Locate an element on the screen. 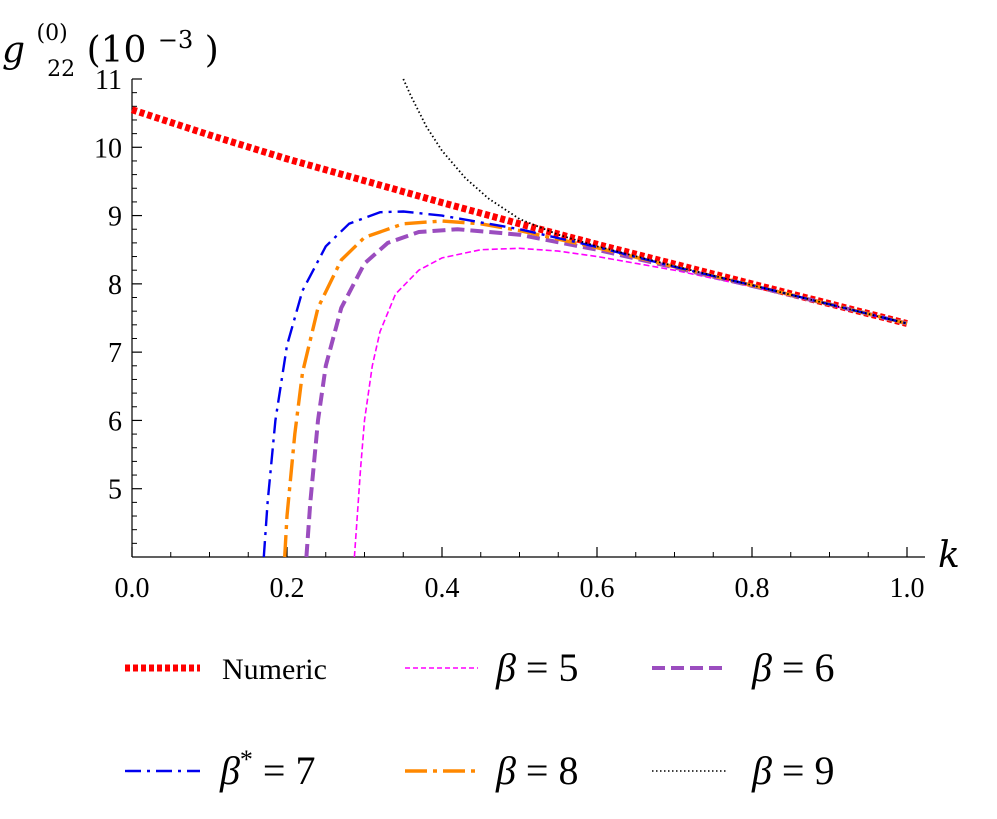 The image size is (997, 819). legend-beta9-eq: = 9 is located at coordinates (803, 770).